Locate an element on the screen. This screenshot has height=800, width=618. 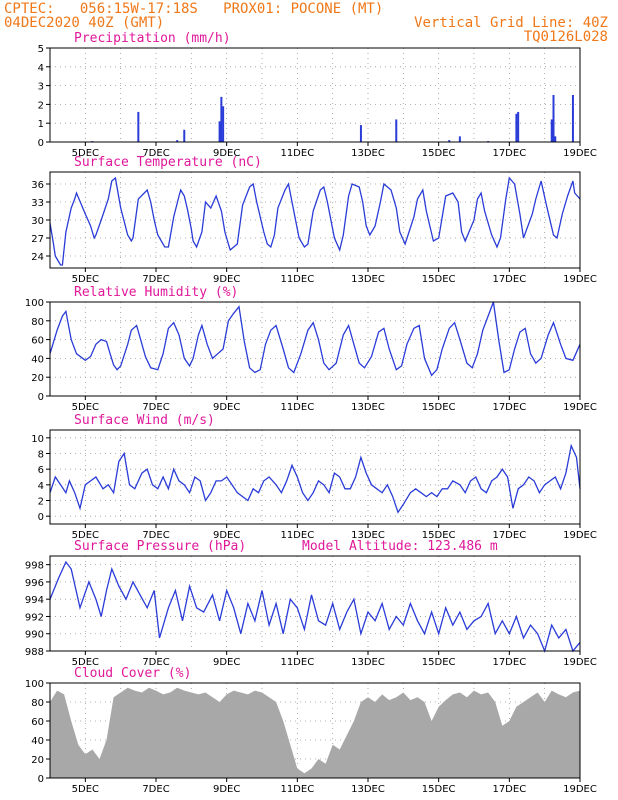
temp-ytick-label: 30 is located at coordinates (37, 221).